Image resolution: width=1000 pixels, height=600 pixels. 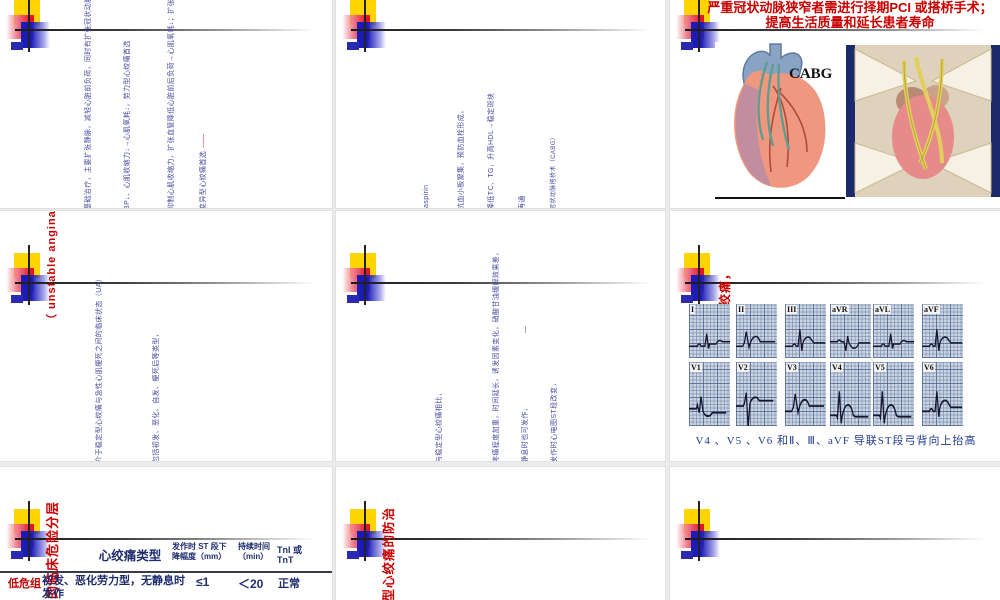 I want to click on slide1-text-column-1: 基础治疗，主要扩张静脉，减轻心脏前负荷，同时有扩张冠状动脉的作用, so click(x=88, y=104).